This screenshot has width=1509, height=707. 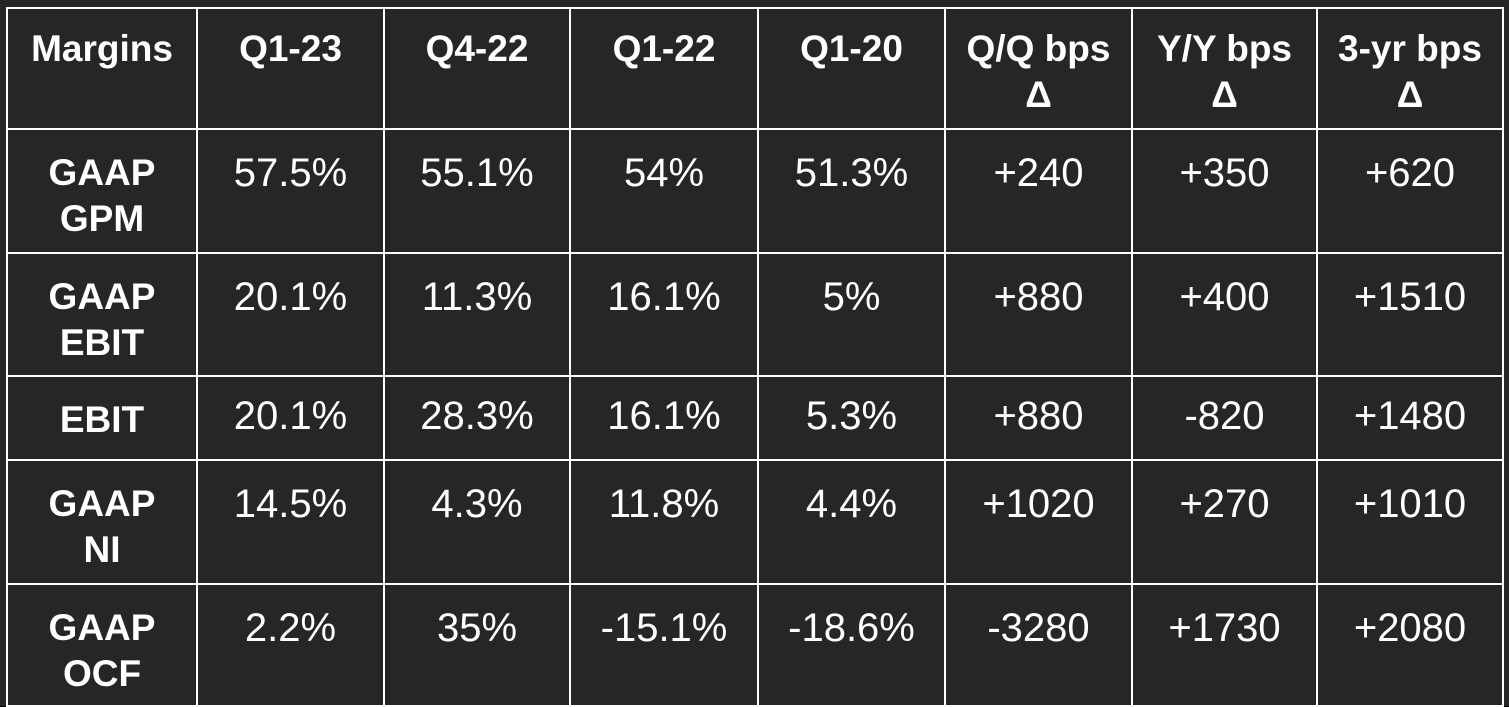 I want to click on table-cell: +350, so click(x=1224, y=191).